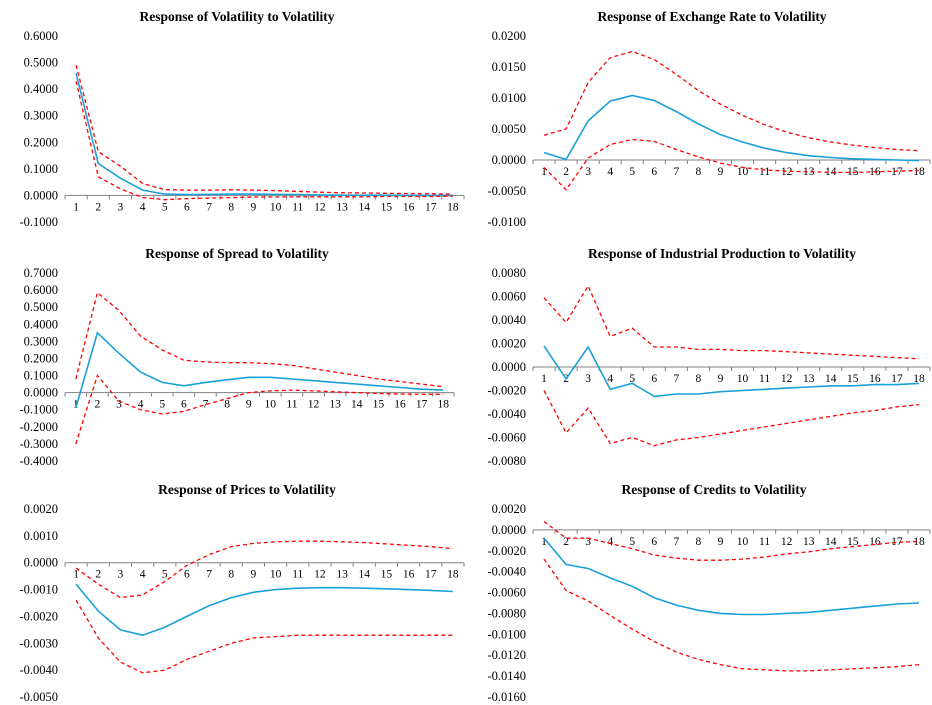 The width and height of the screenshot is (932, 705). Describe the element at coordinates (509, 273) in the screenshot. I see `y-tick-label: 0.0080` at that location.